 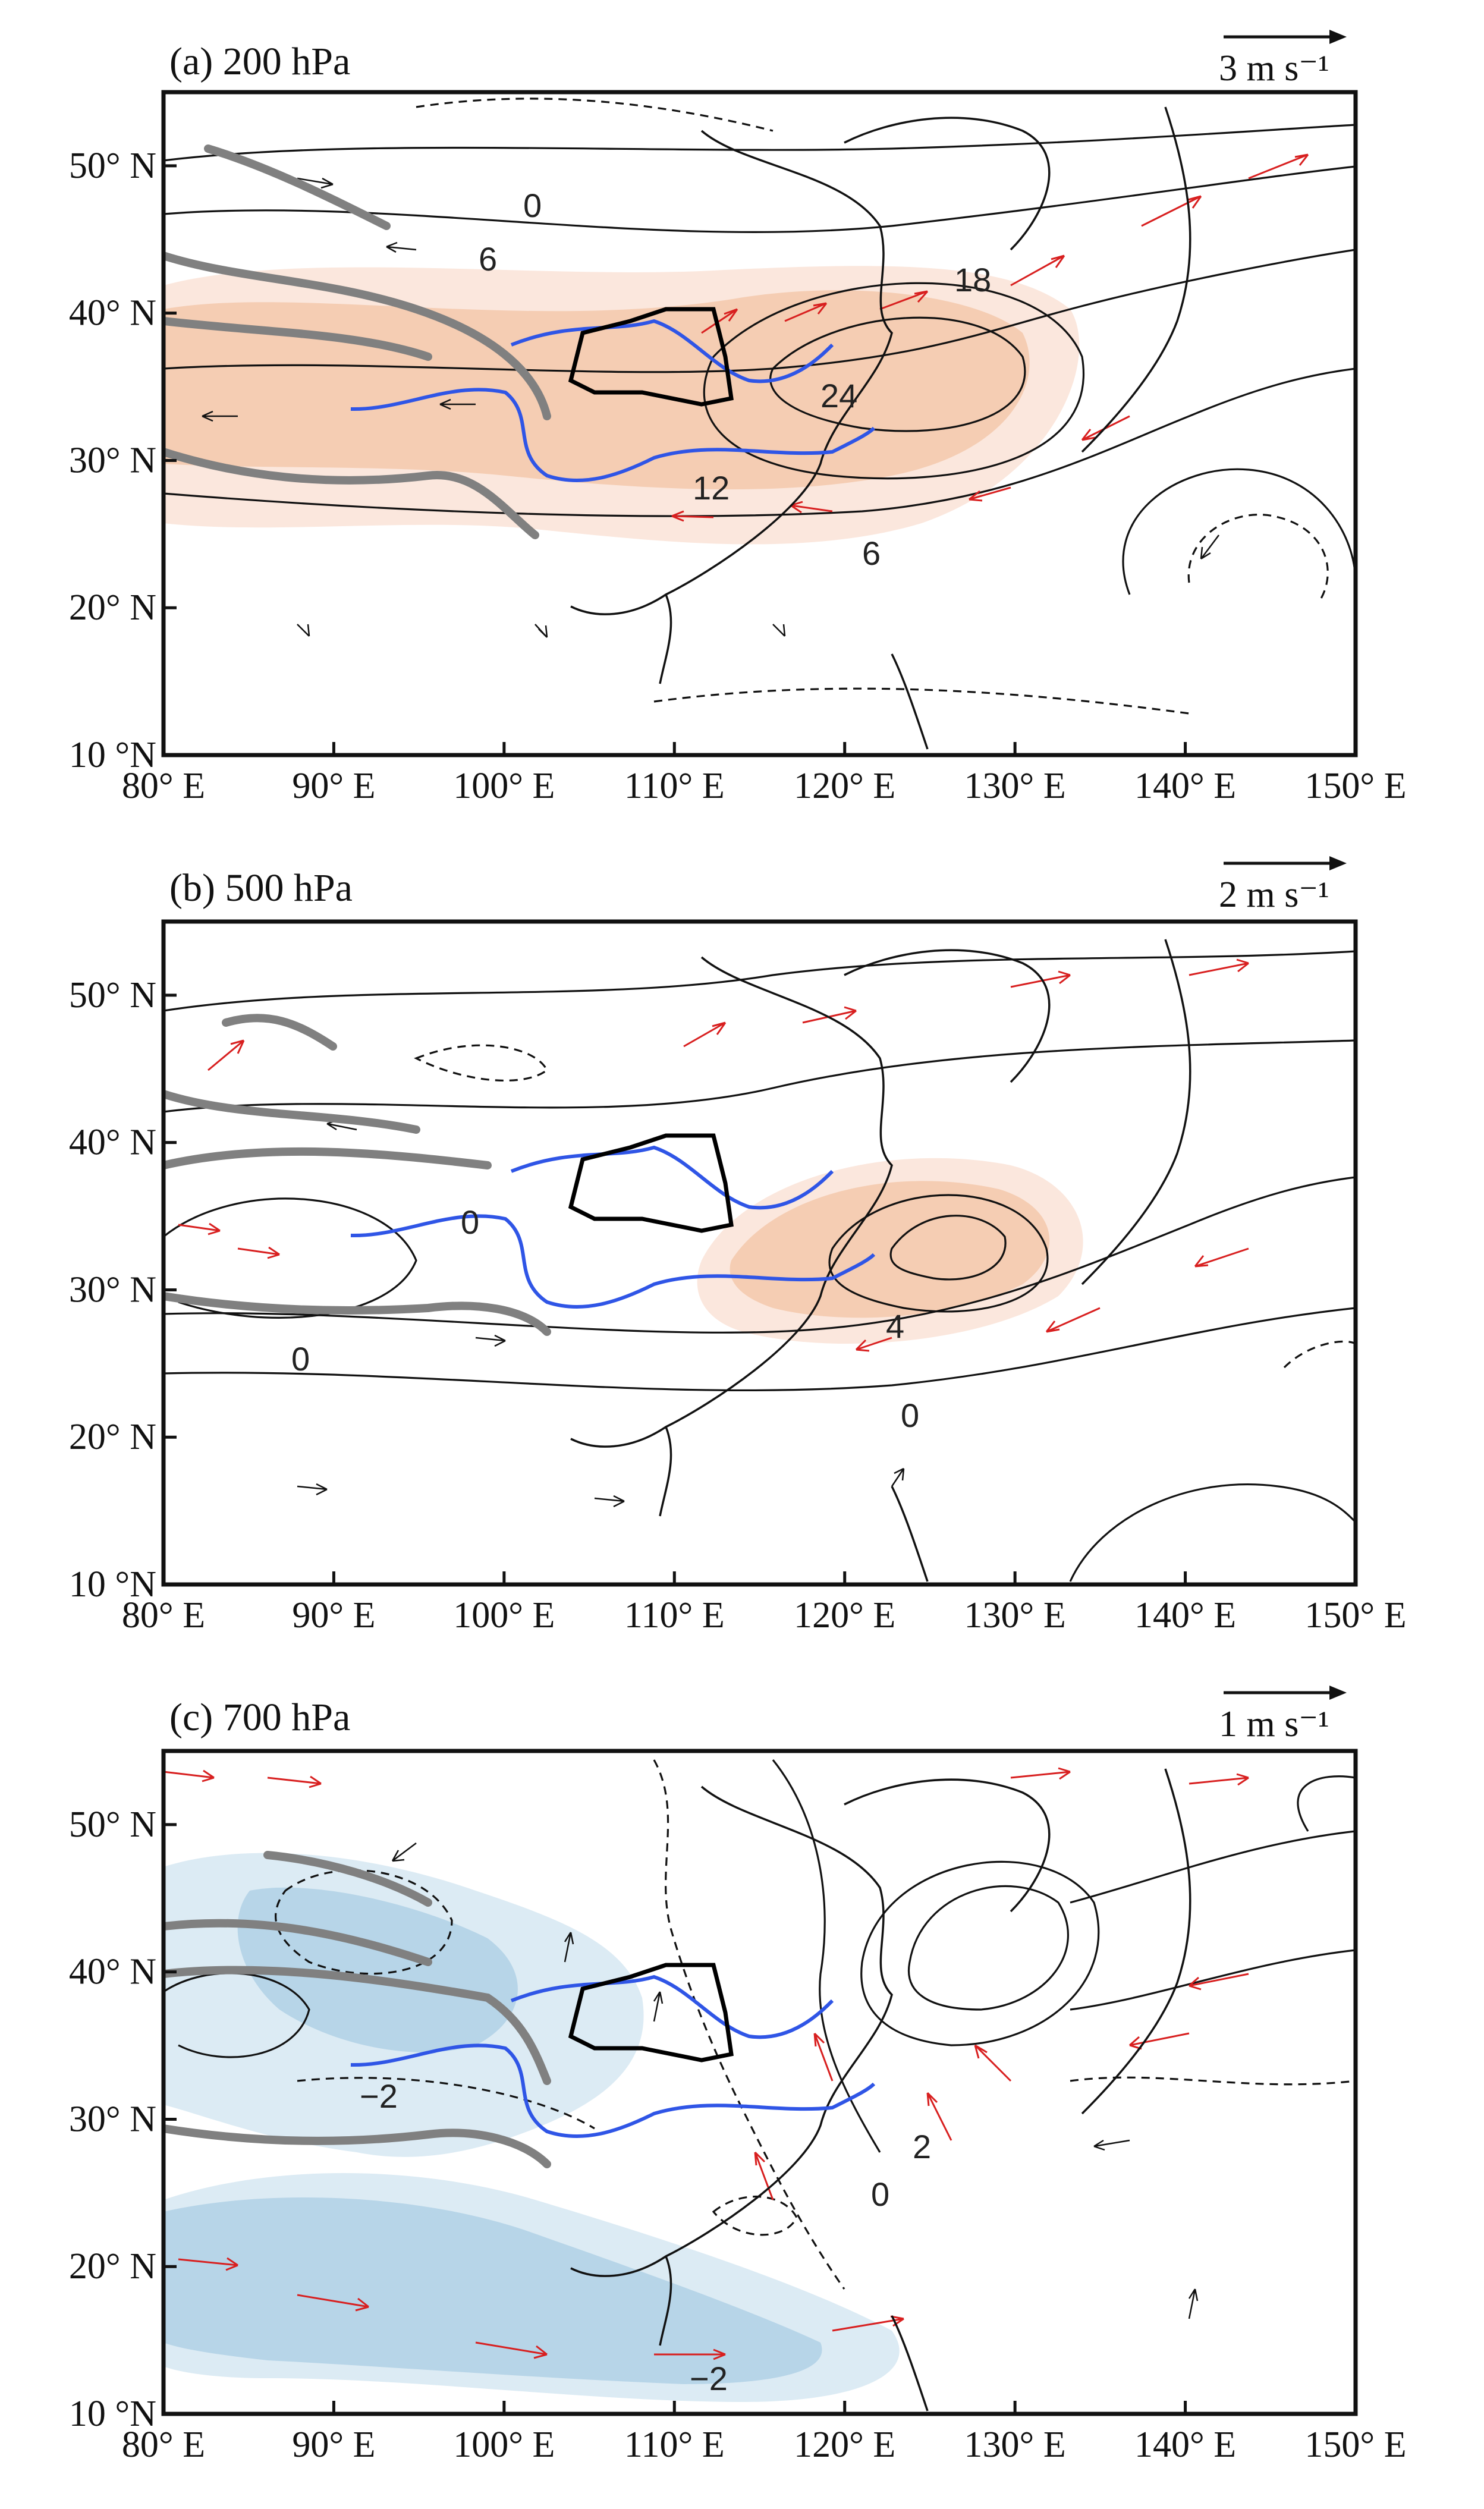 I want to click on panel-a-reference-vector: 3 m s⁻¹, so click(x=1283, y=59).